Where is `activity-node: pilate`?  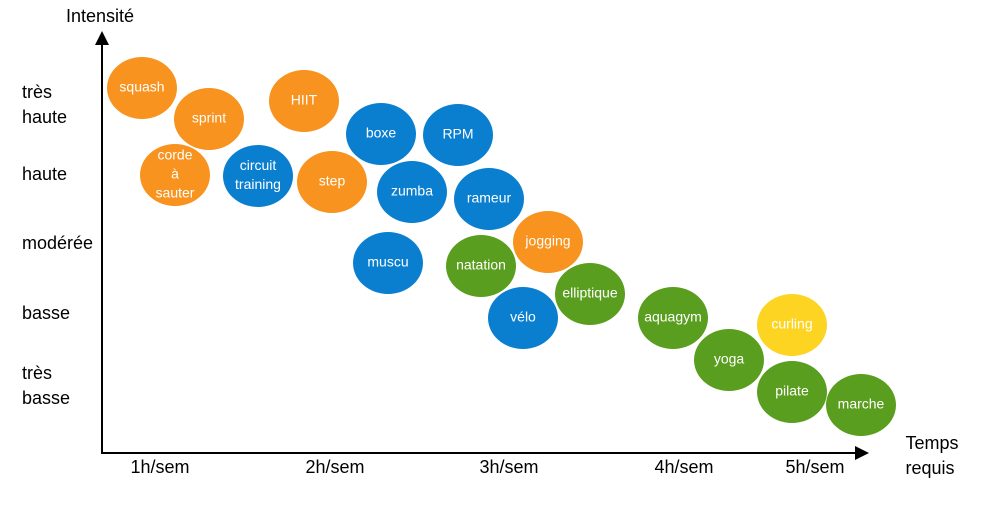 activity-node: pilate is located at coordinates (792, 392).